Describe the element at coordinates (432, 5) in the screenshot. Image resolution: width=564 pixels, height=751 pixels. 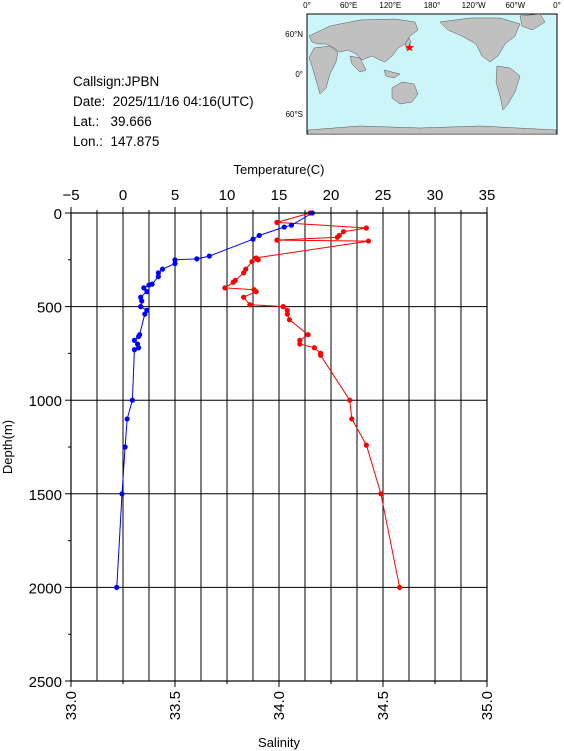
I see `map-lon-label: 180°` at that location.